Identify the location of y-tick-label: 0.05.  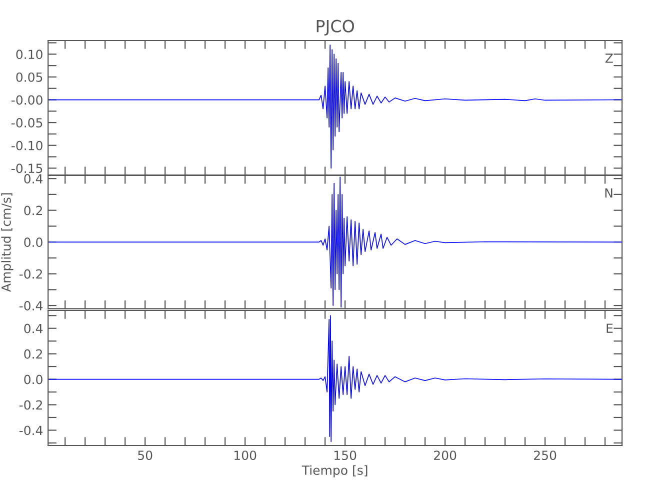
(29, 77).